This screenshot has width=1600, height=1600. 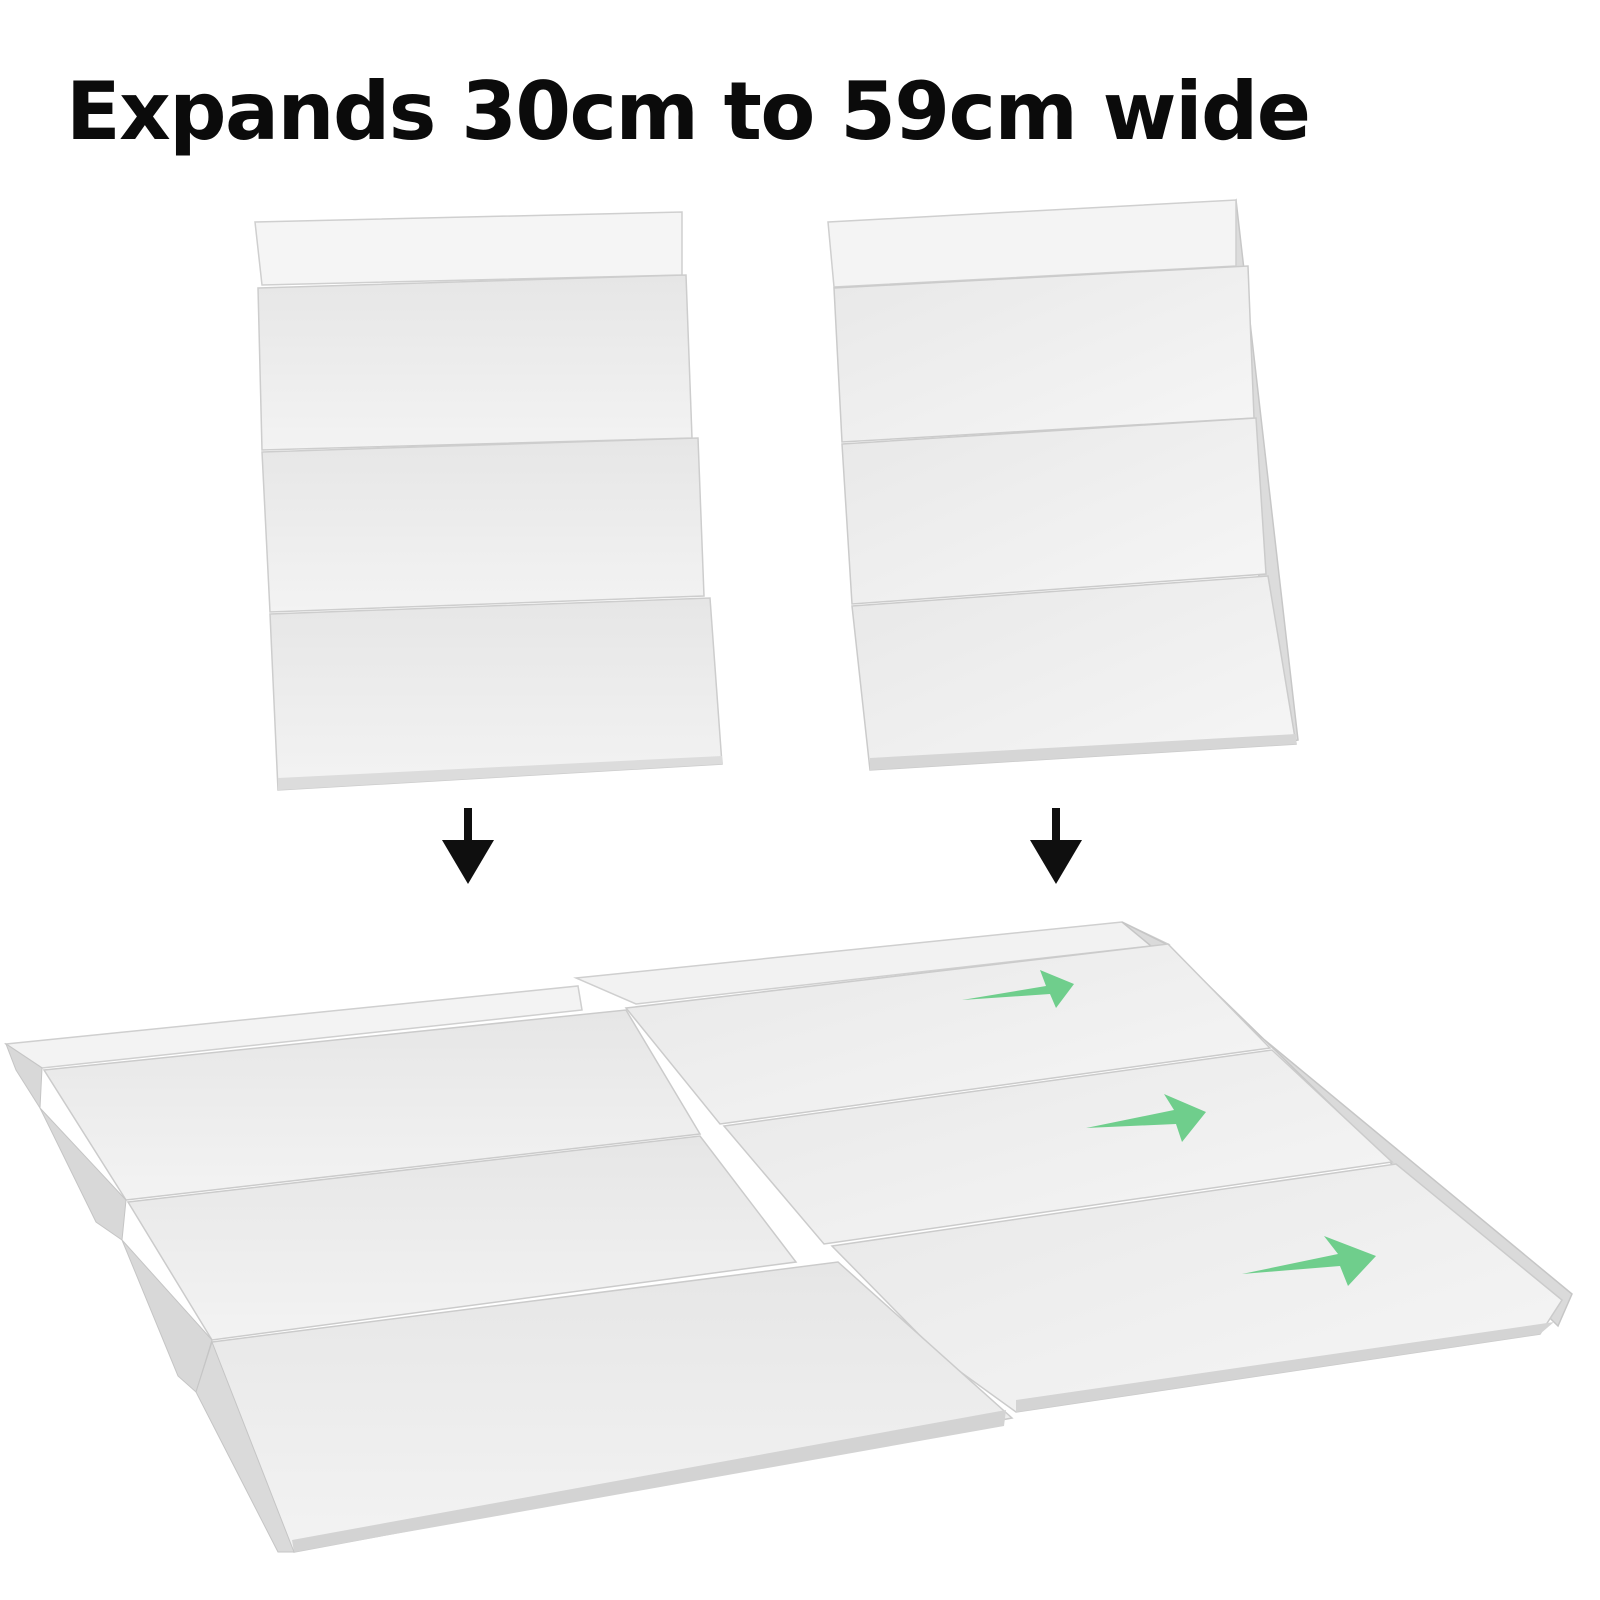 What do you see at coordinates (468, 248) in the screenshot?
I see `collapsed-tray-back-lip` at bounding box center [468, 248].